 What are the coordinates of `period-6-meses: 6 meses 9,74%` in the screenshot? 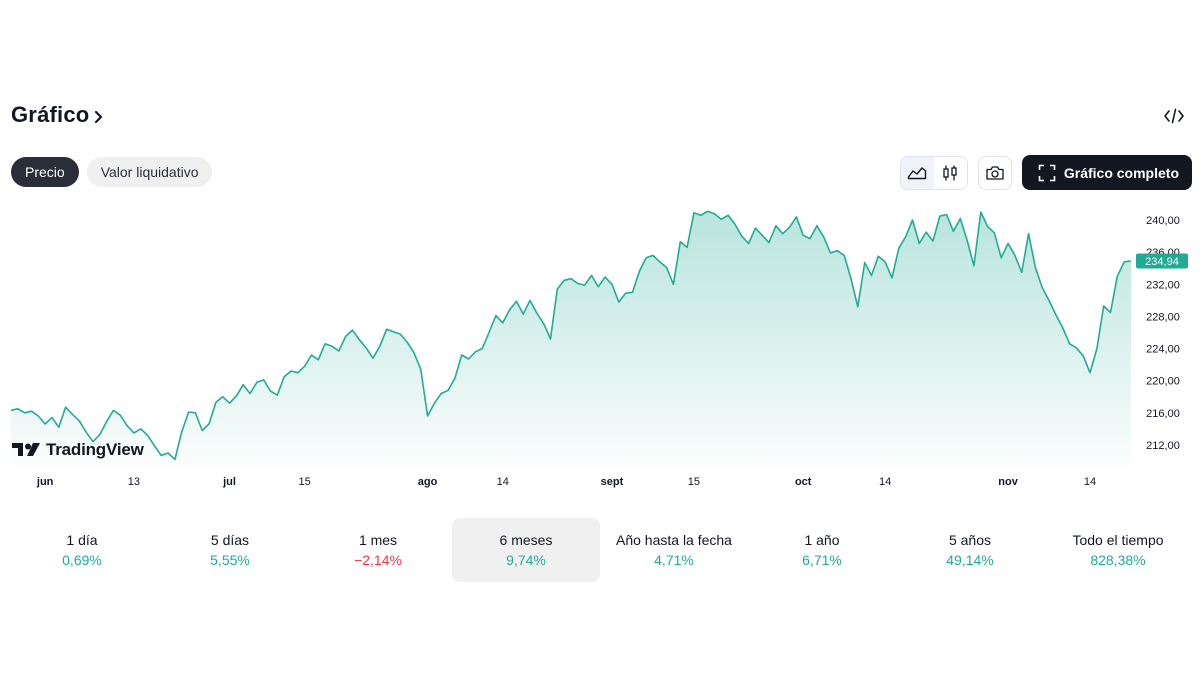 It's located at (526, 550).